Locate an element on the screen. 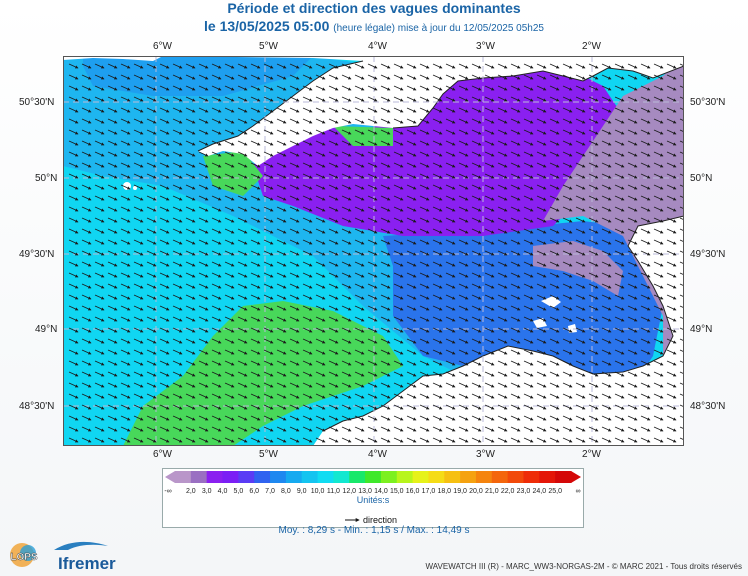  lat-label-left: 48°30'N is located at coordinates (37, 406).